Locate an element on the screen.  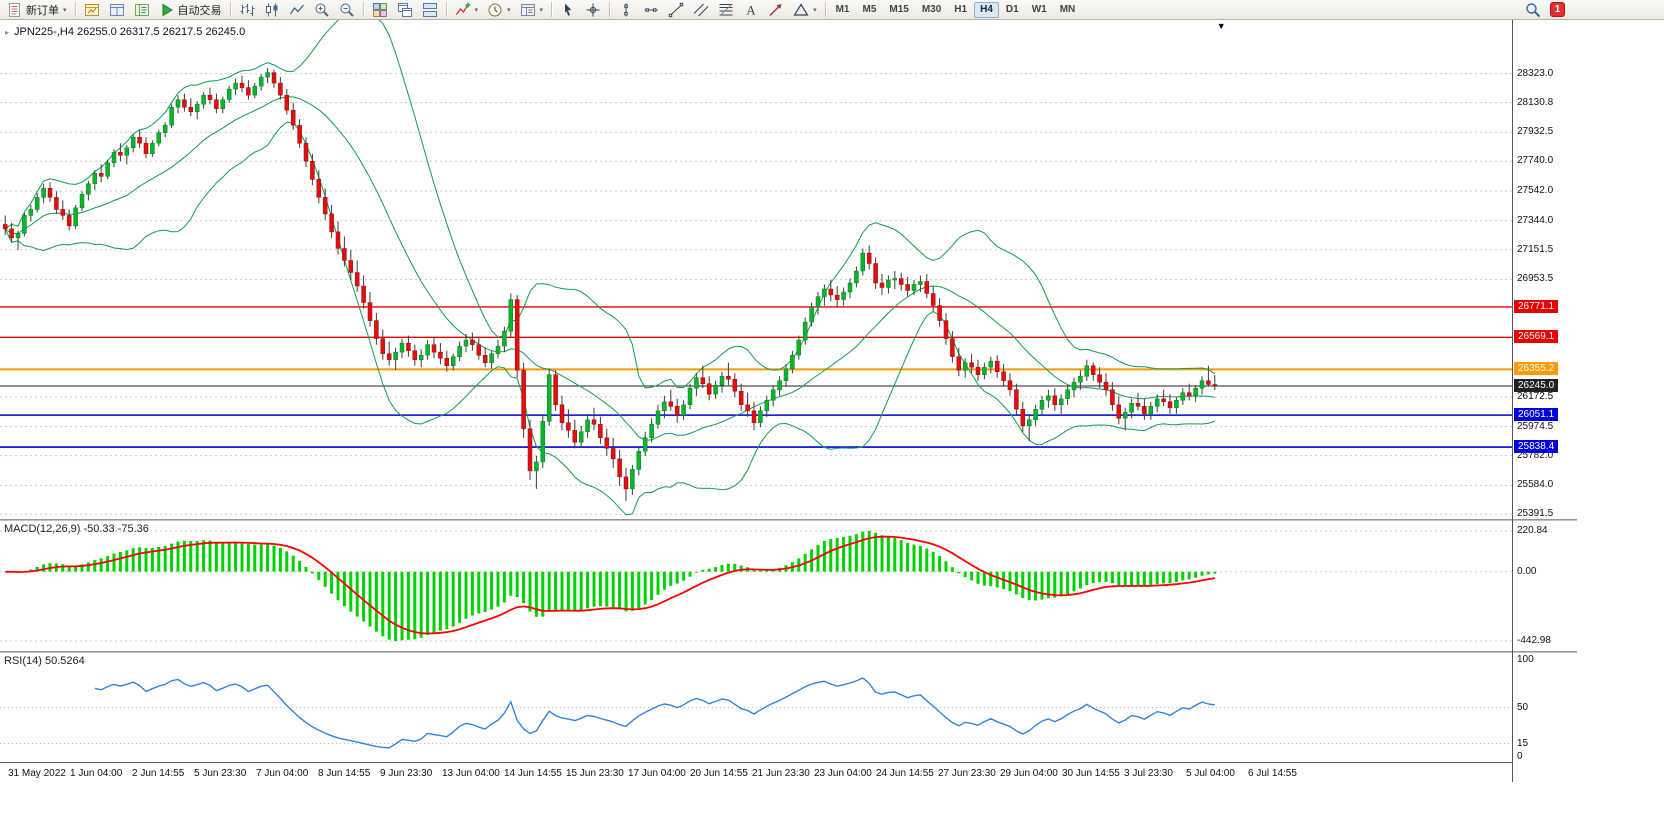
candles-icon is located at coordinates (271, 9).